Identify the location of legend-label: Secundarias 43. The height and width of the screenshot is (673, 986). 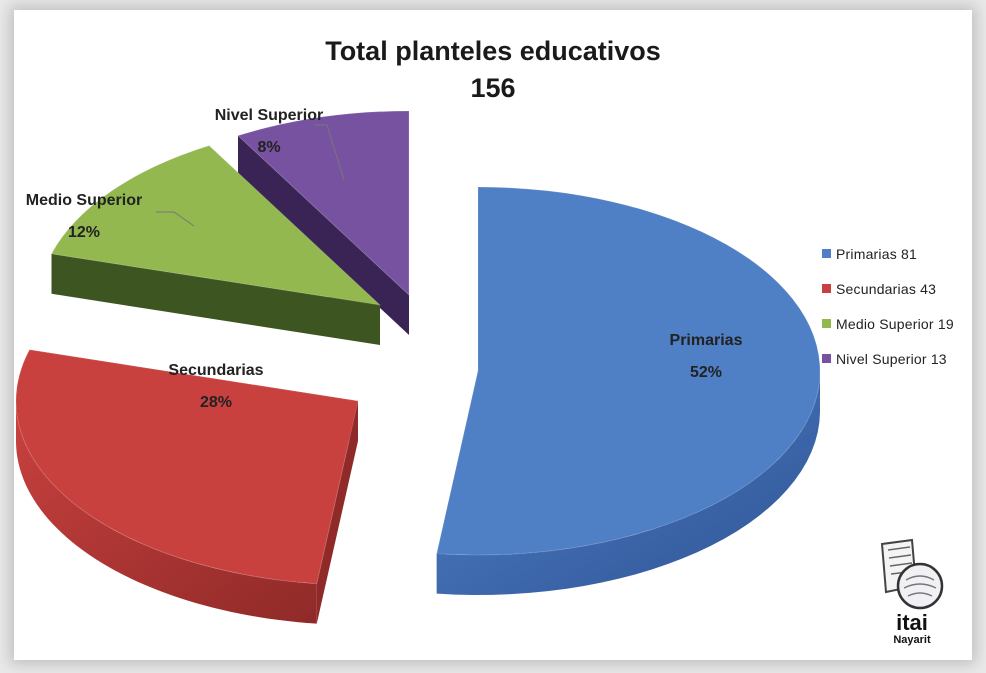
(886, 288).